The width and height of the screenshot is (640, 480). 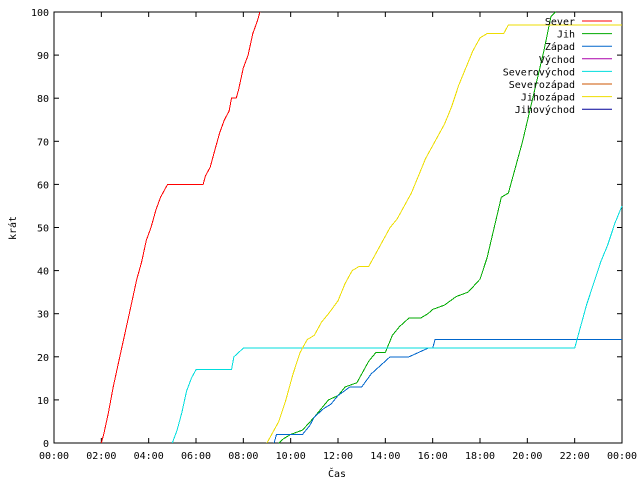 What do you see at coordinates (337, 473) in the screenshot?
I see `x-axis-label: Čas` at bounding box center [337, 473].